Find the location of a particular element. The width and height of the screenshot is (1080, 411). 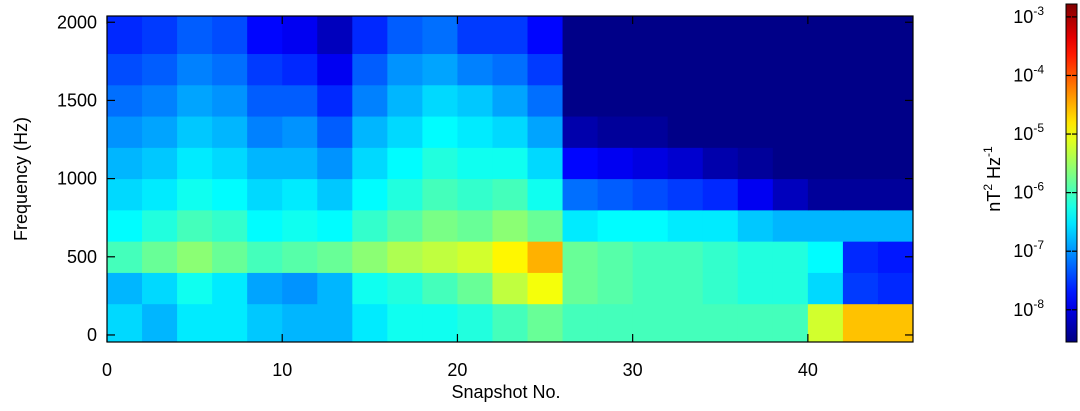

tick-exponent: -6 is located at coordinates (1038, 187).